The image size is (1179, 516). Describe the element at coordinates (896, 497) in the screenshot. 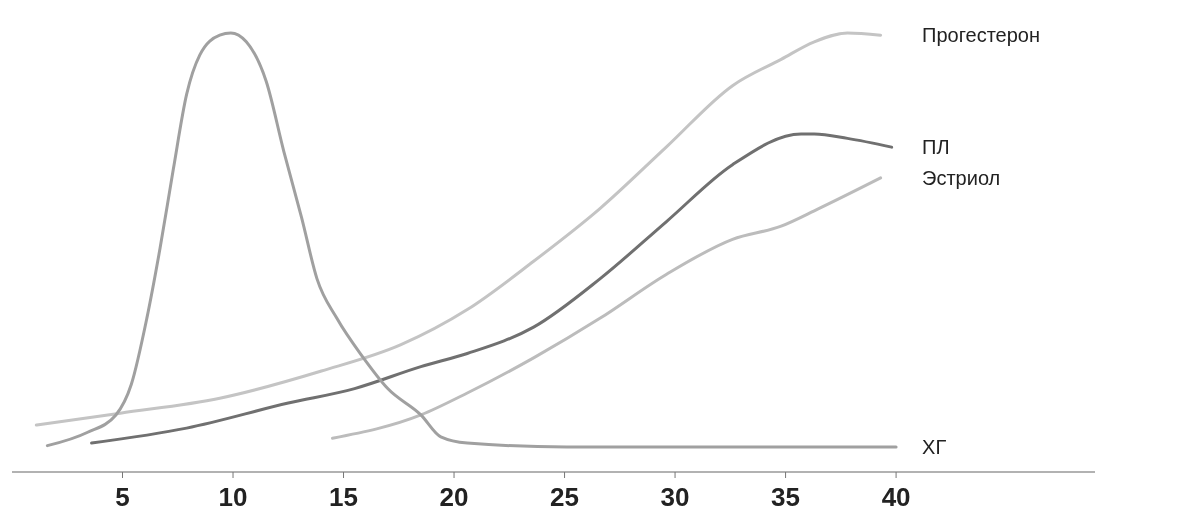

I see `x-tick-label: 40` at that location.